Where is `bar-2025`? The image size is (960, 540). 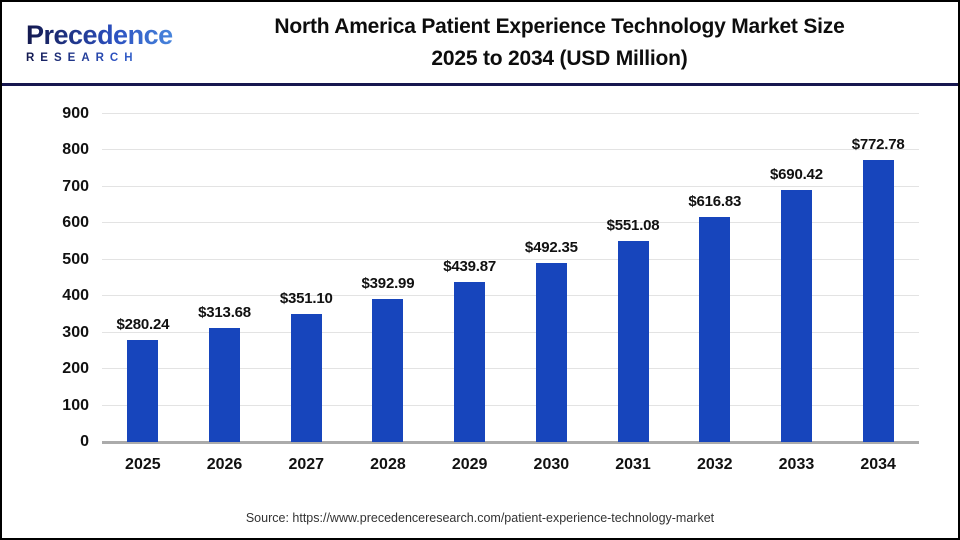 bar-2025 is located at coordinates (143, 390).